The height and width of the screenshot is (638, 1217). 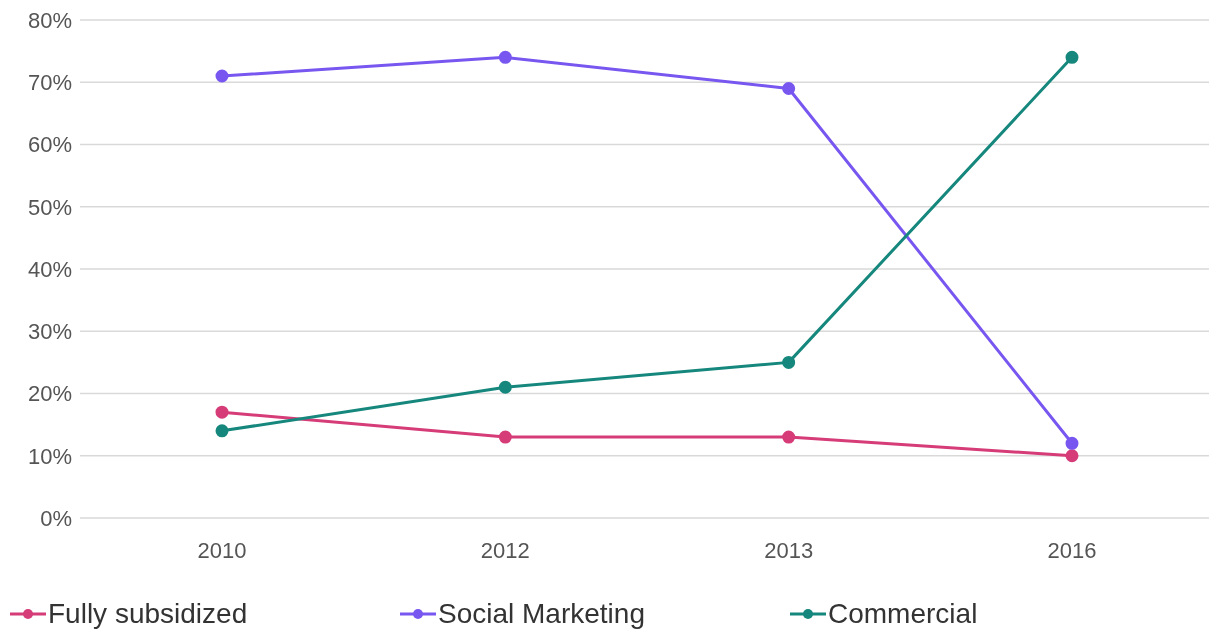 I want to click on y-tick-label: 80%, so click(x=49, y=20).